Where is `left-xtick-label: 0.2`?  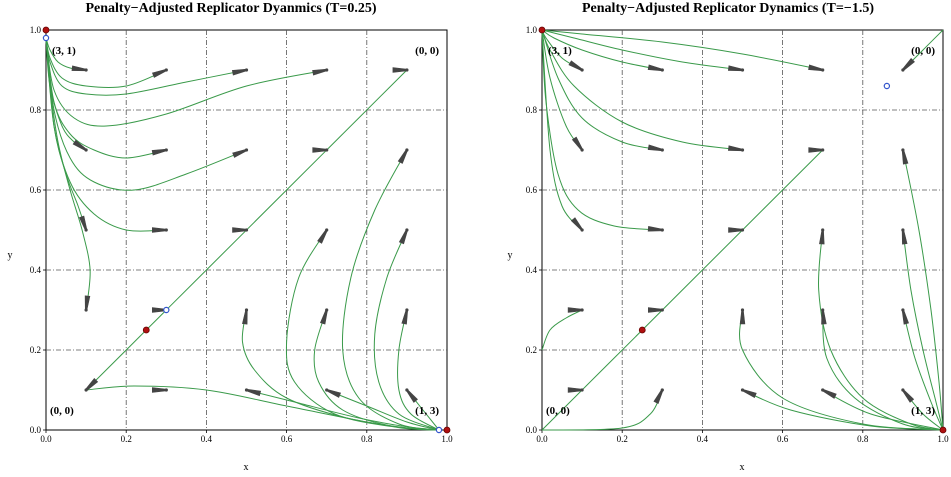
left-xtick-label: 0.2 is located at coordinates (126, 439).